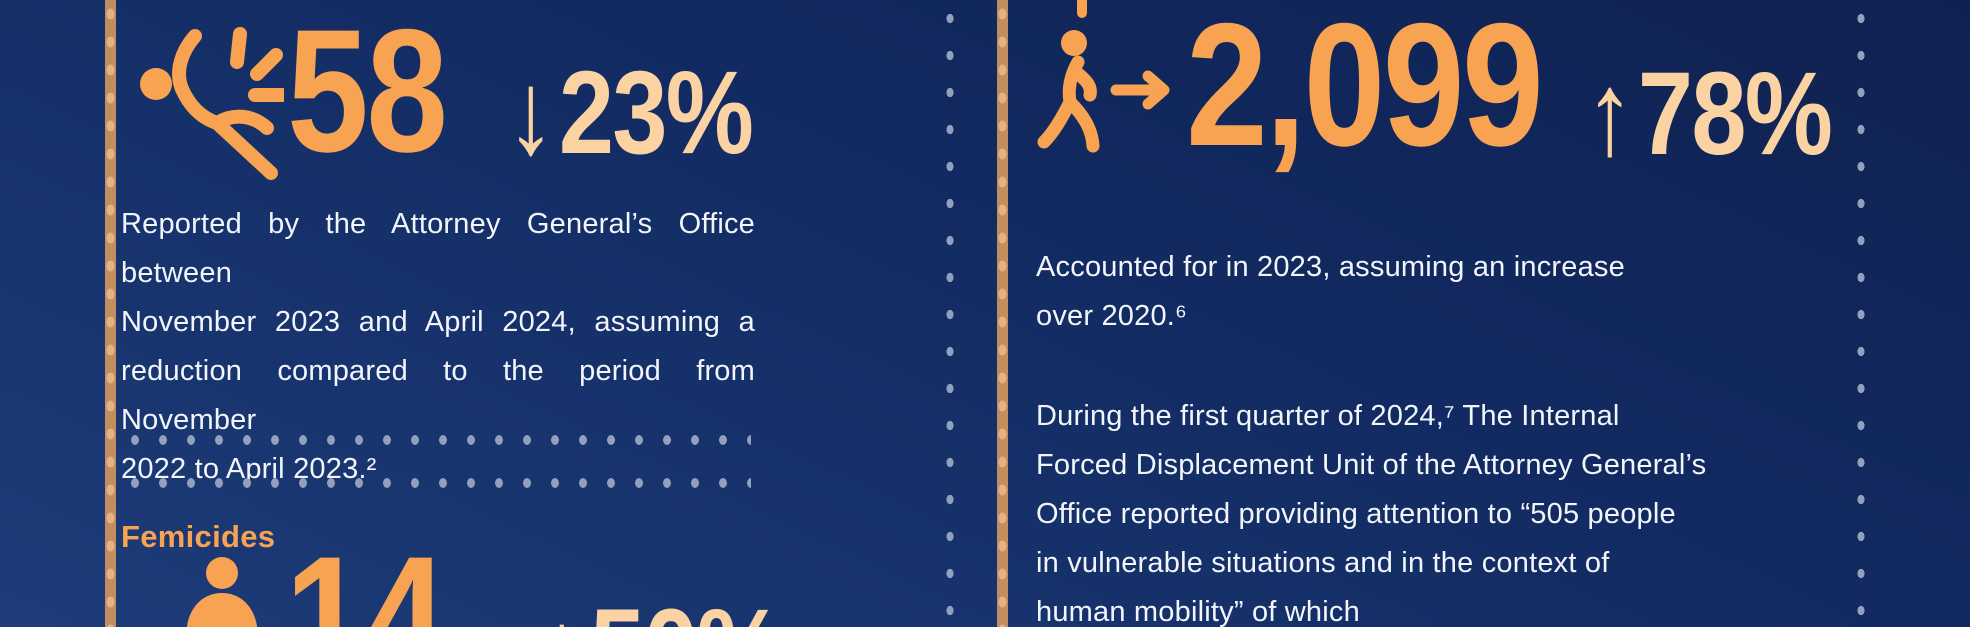  Describe the element at coordinates (198, 536) in the screenshot. I see `femicides-heading: Femicides` at that location.